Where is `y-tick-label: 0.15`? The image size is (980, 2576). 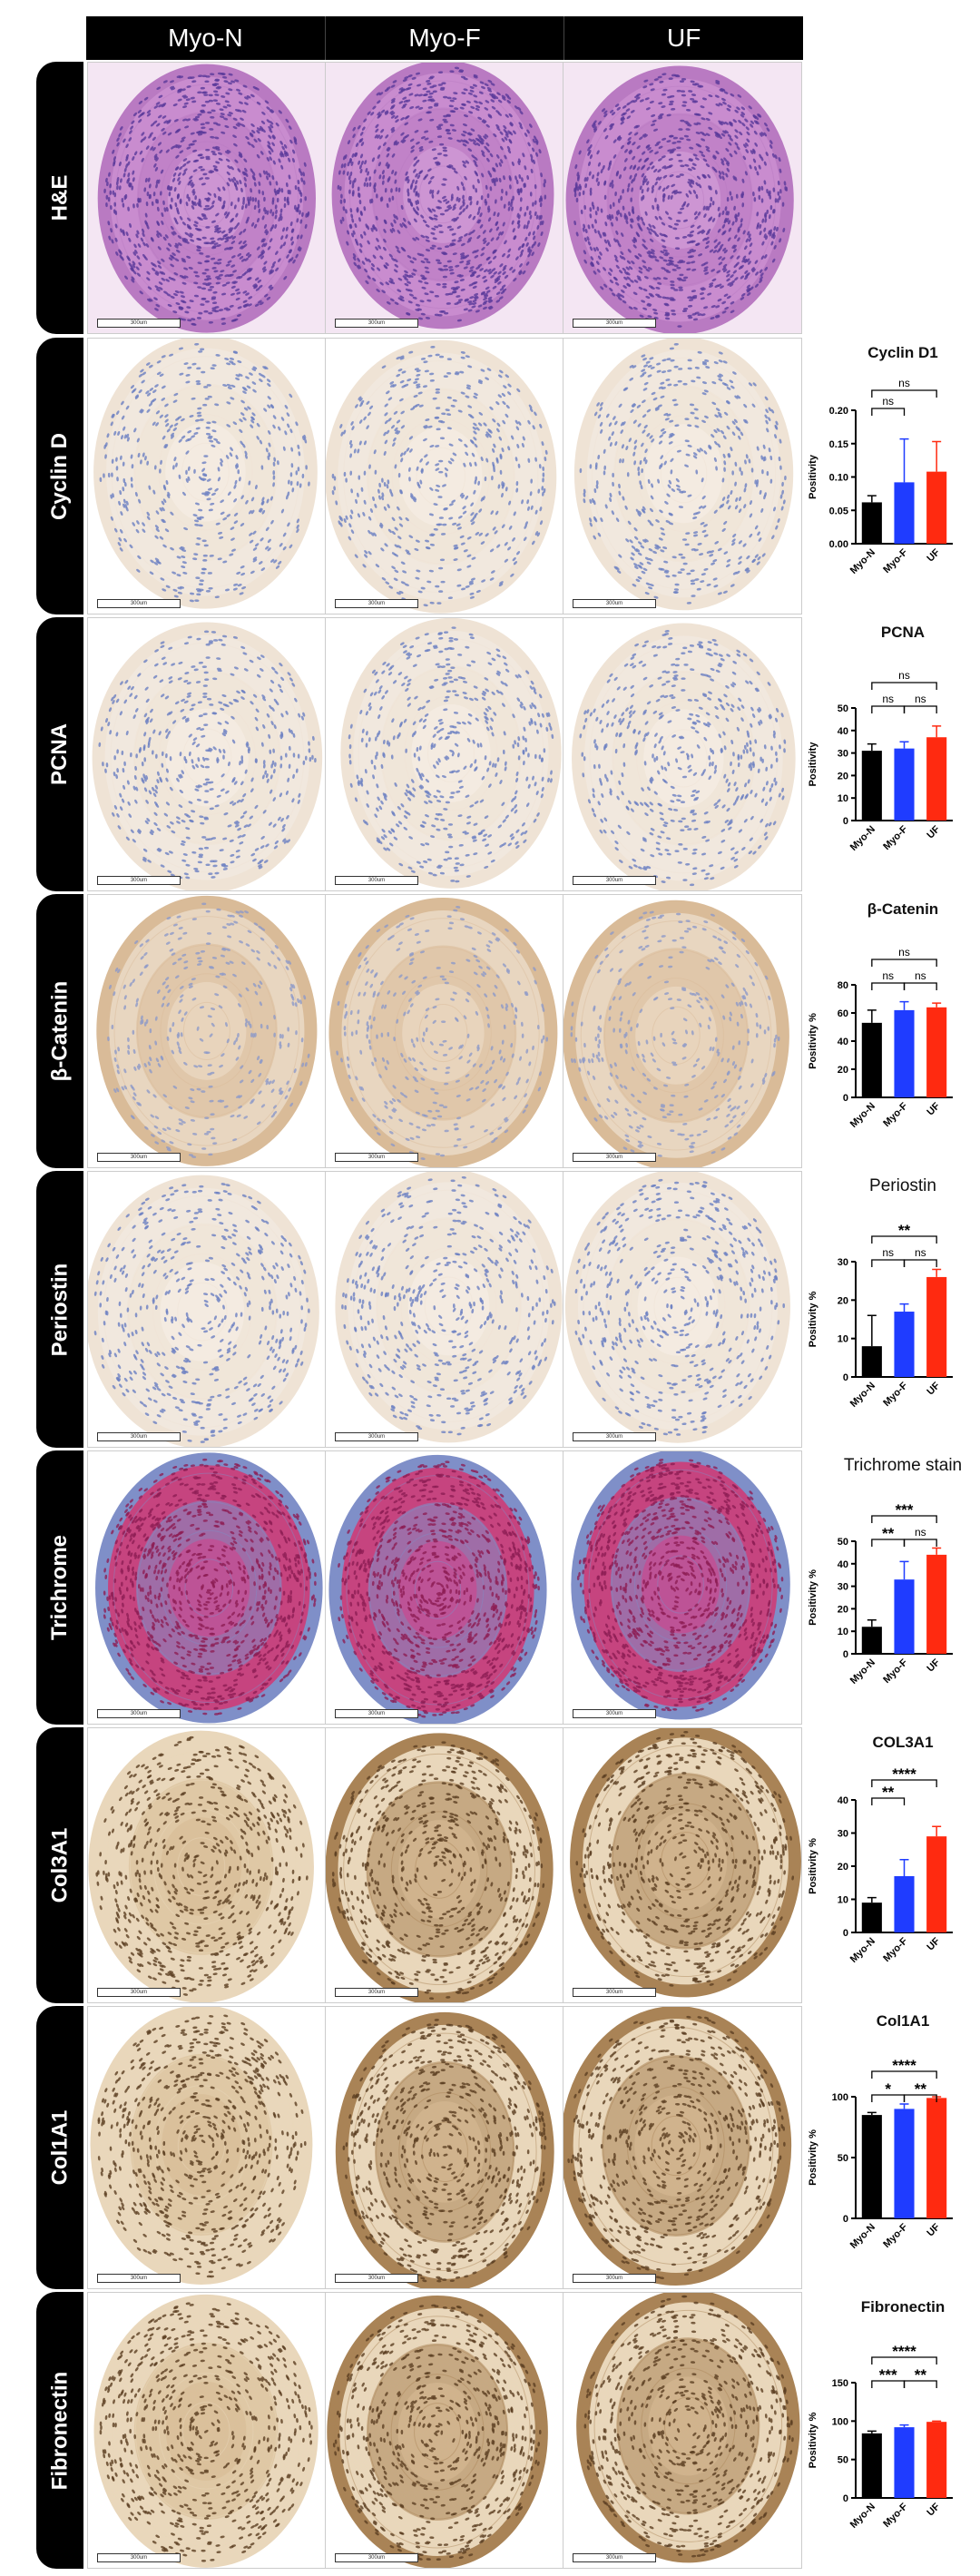
y-tick-label: 0.15 is located at coordinates (838, 444).